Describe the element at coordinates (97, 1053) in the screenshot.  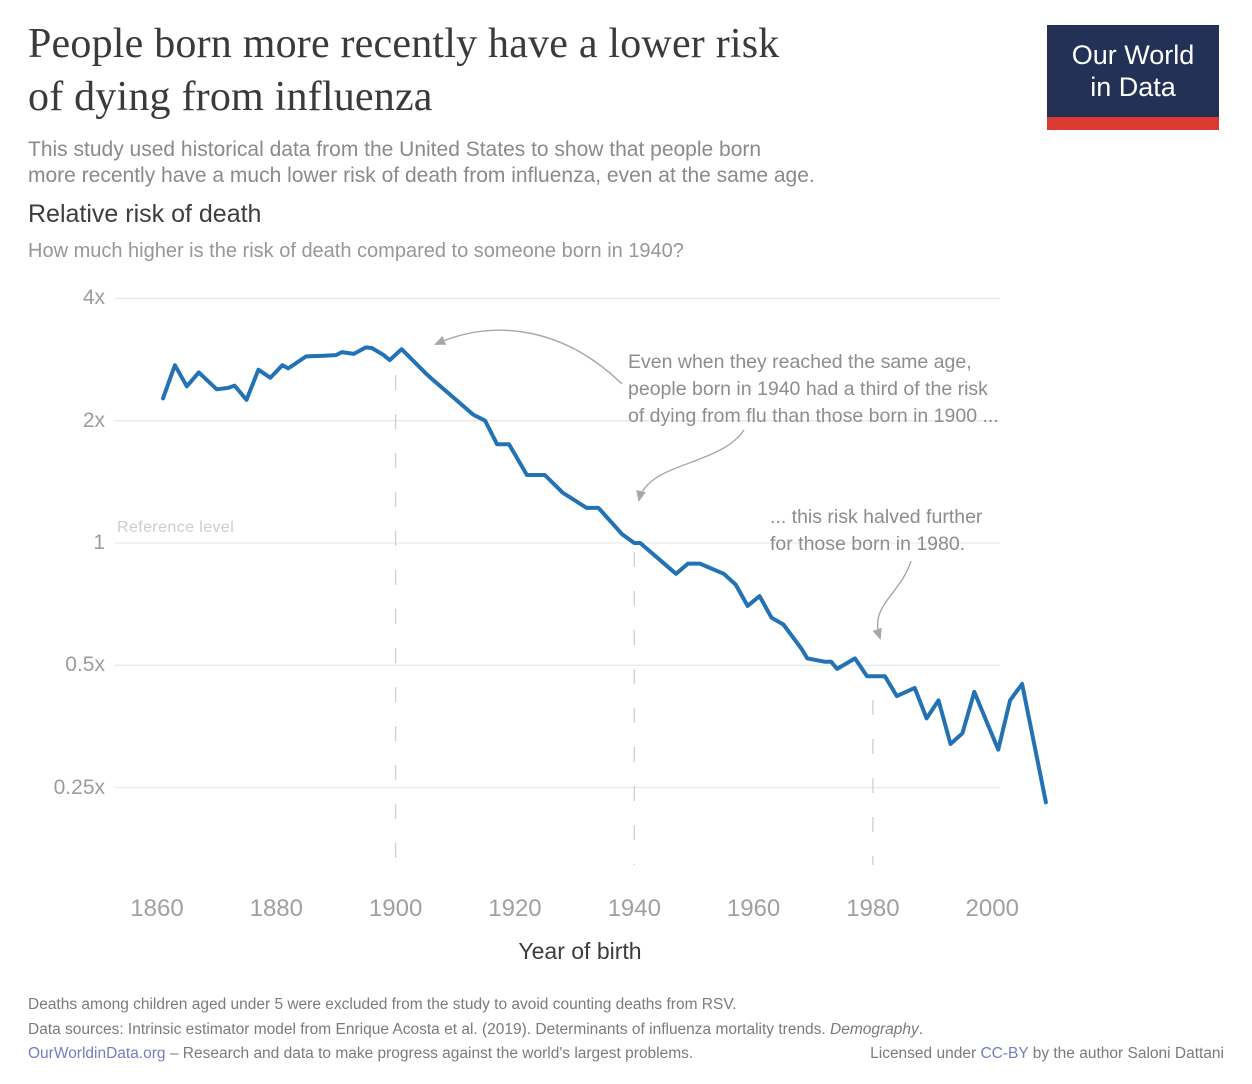
I see `owid-link: OurWorldinData.org` at that location.